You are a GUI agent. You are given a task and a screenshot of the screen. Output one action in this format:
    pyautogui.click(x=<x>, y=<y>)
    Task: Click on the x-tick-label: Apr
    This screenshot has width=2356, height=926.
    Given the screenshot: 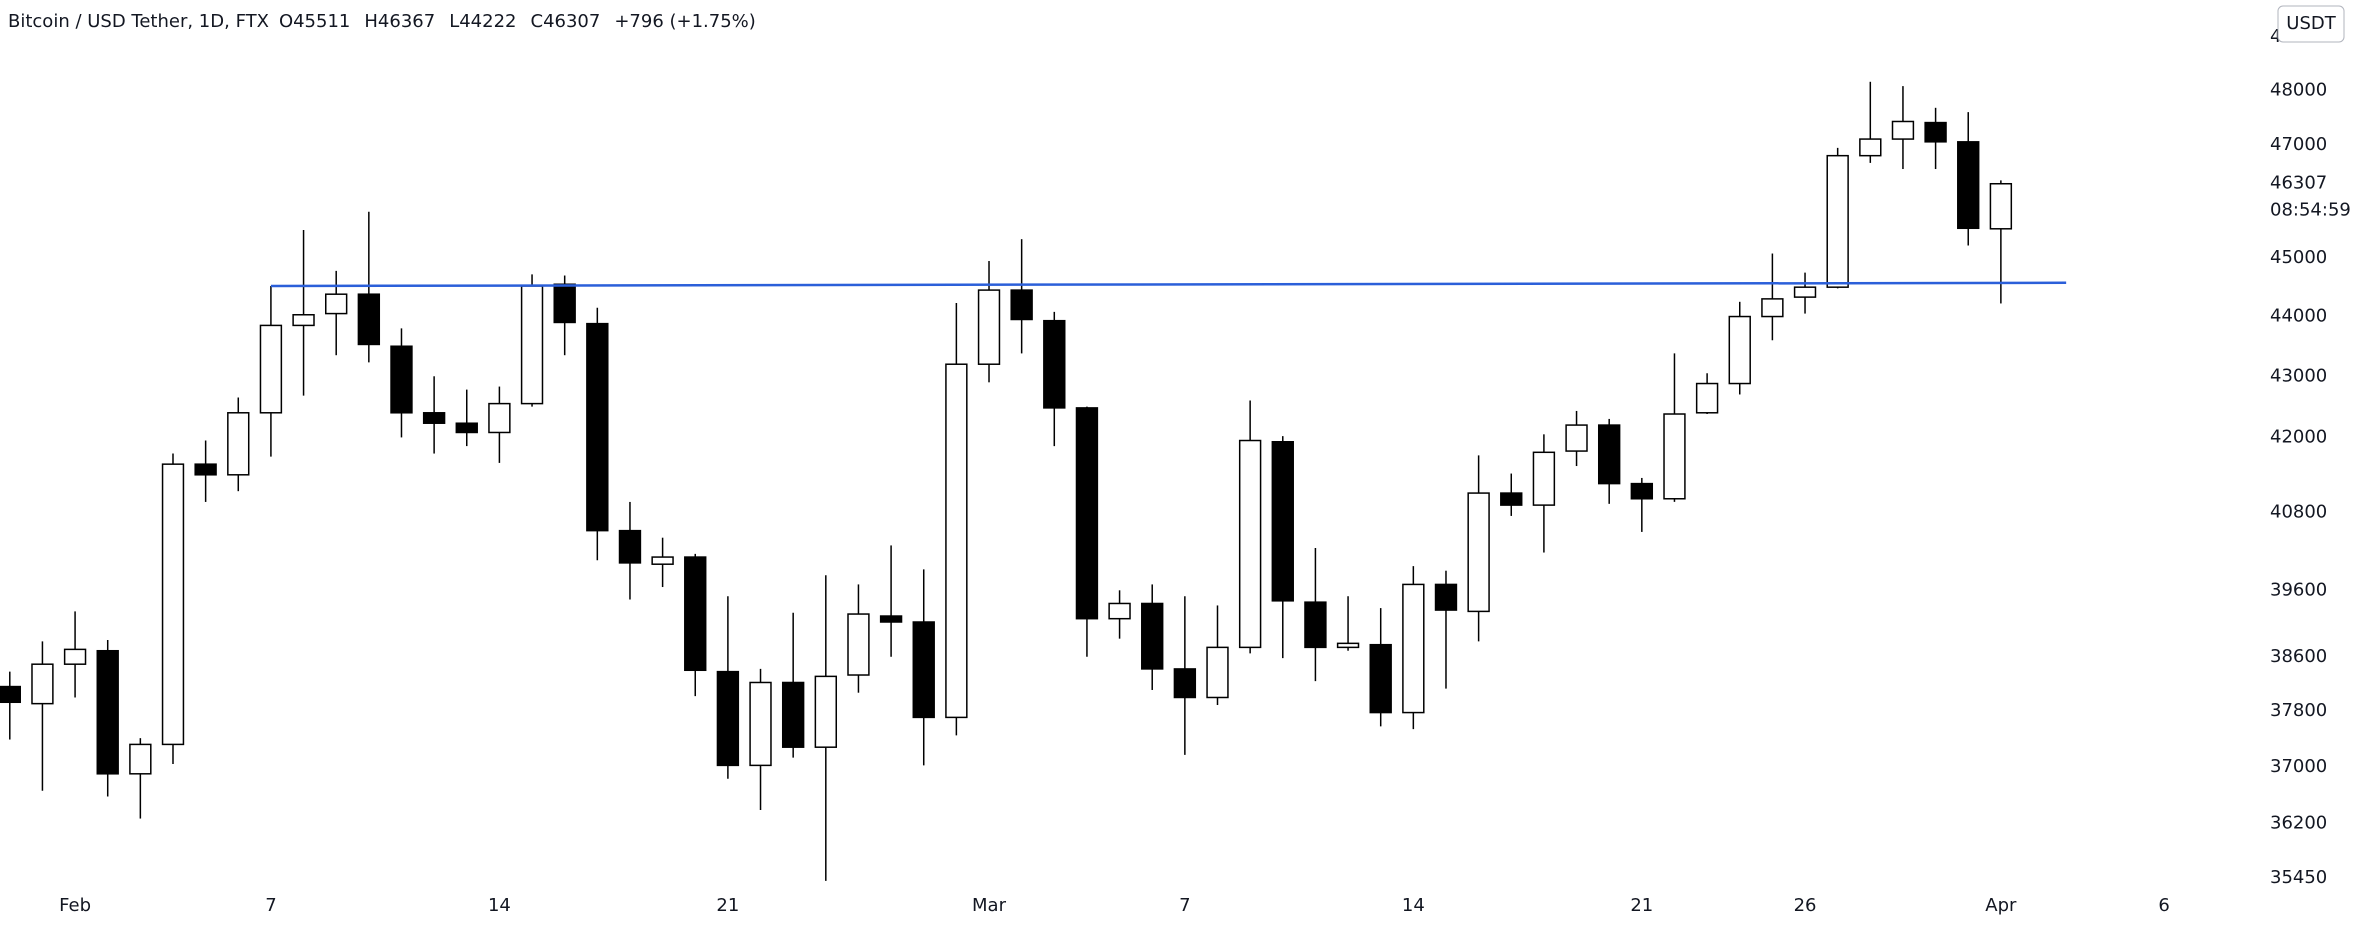 What is the action you would take?
    pyautogui.click(x=2001, y=905)
    